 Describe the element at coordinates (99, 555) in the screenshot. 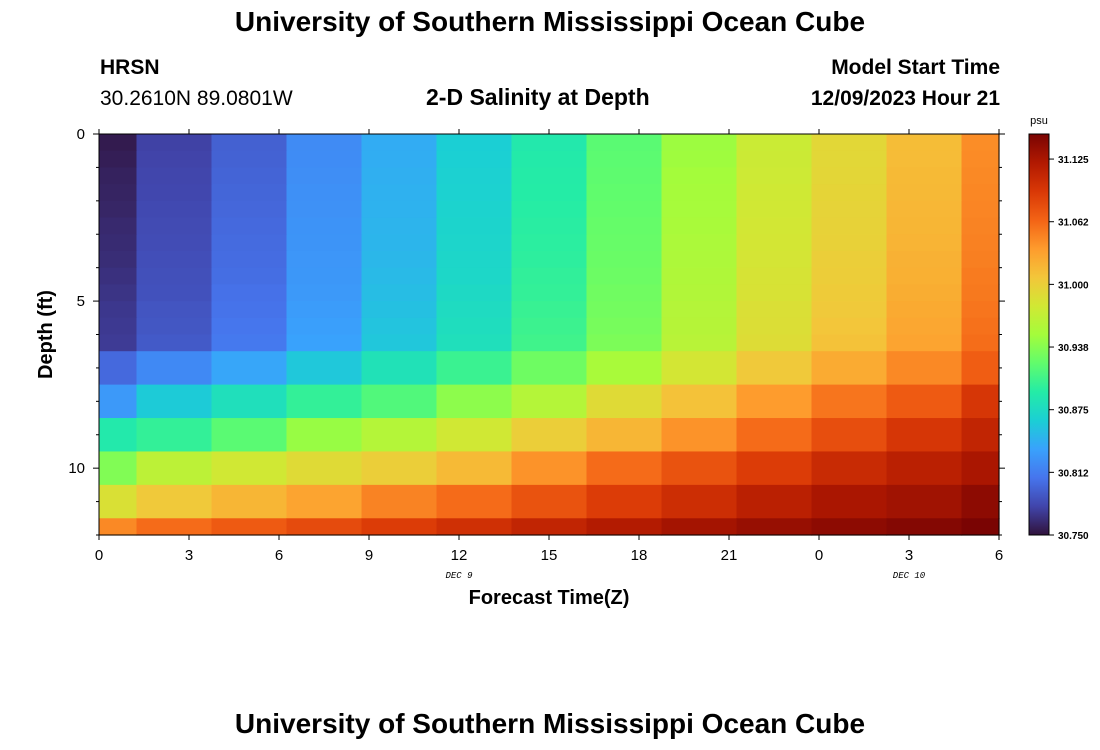

I see `x-tick-label: 0` at that location.